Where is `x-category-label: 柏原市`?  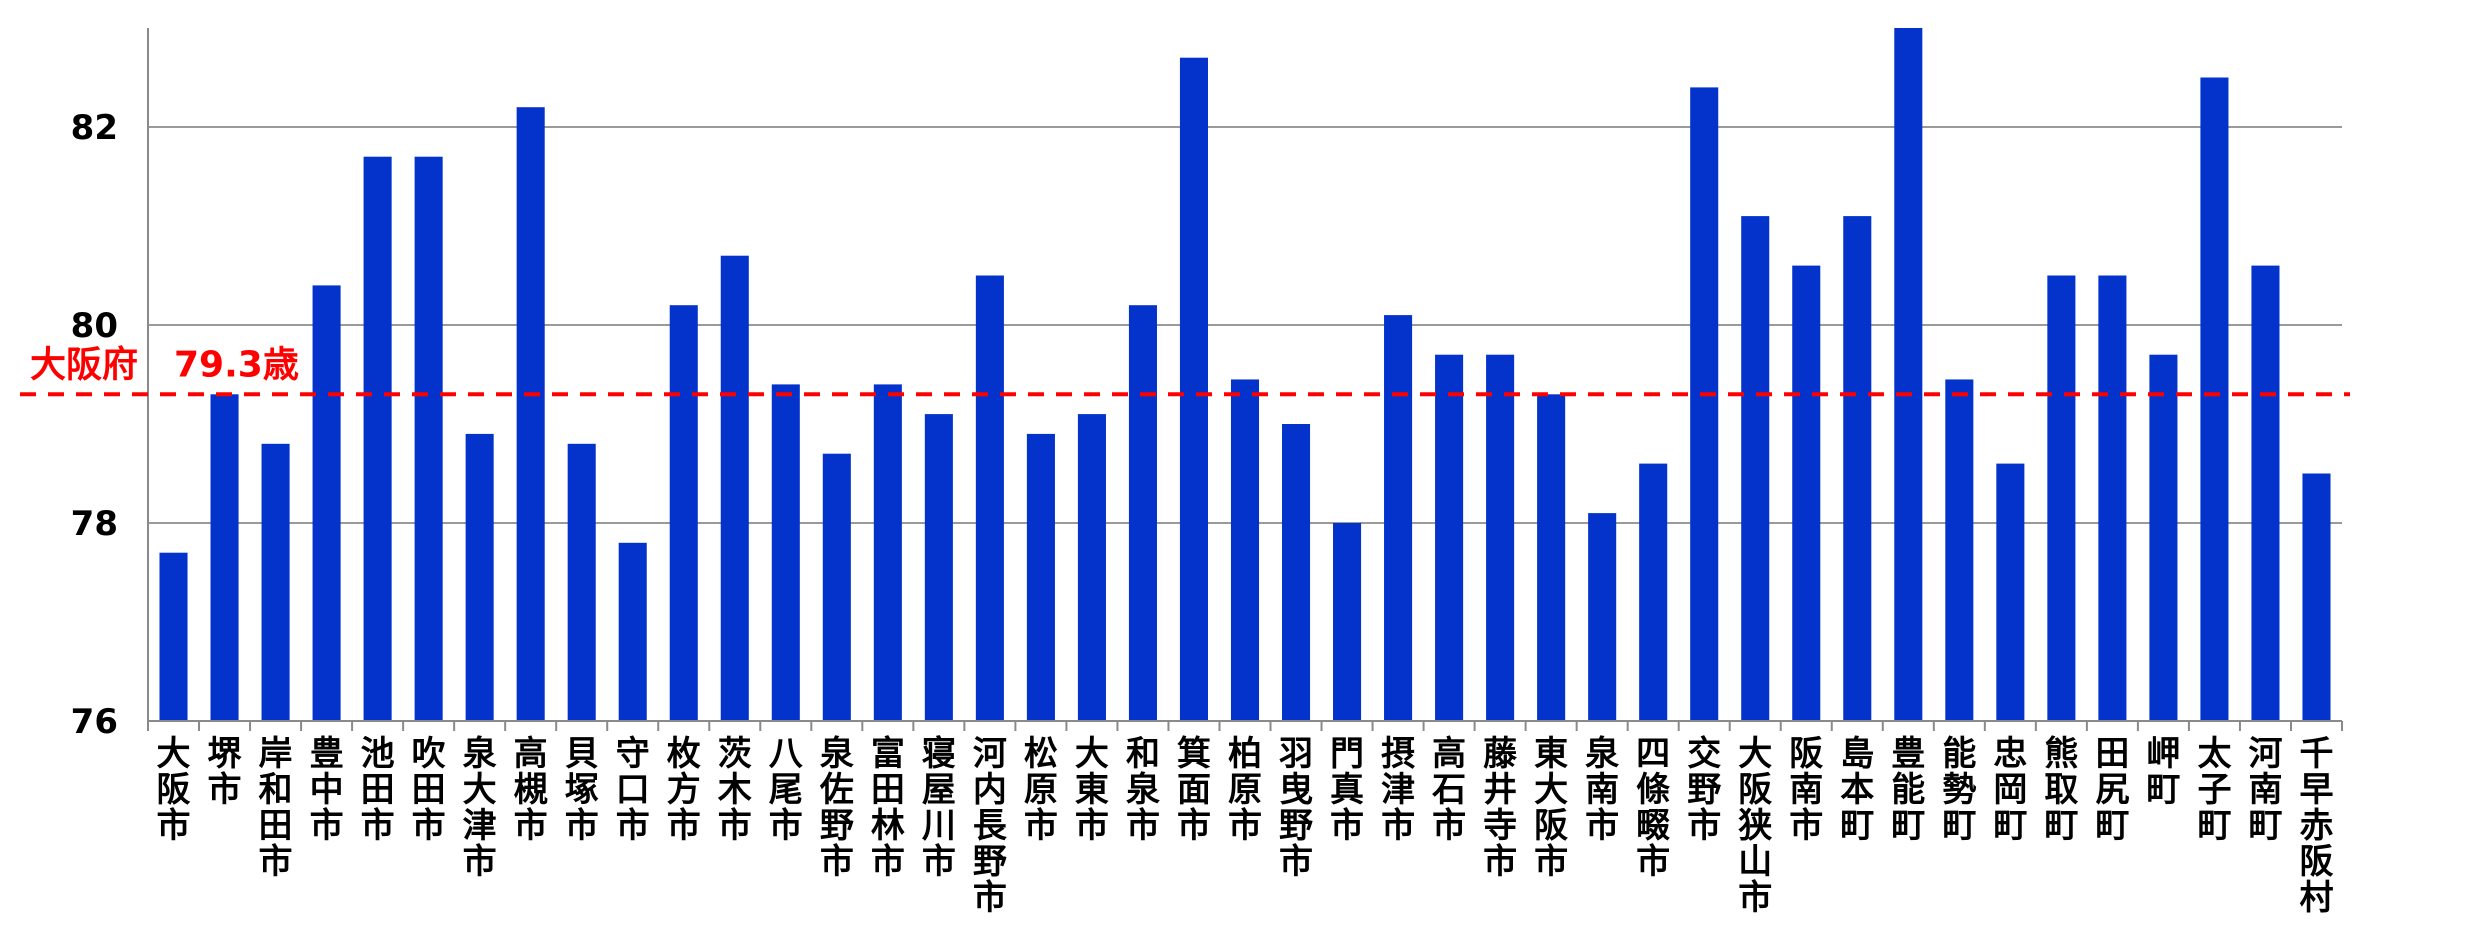 x-category-label: 柏原市 is located at coordinates (1245, 790).